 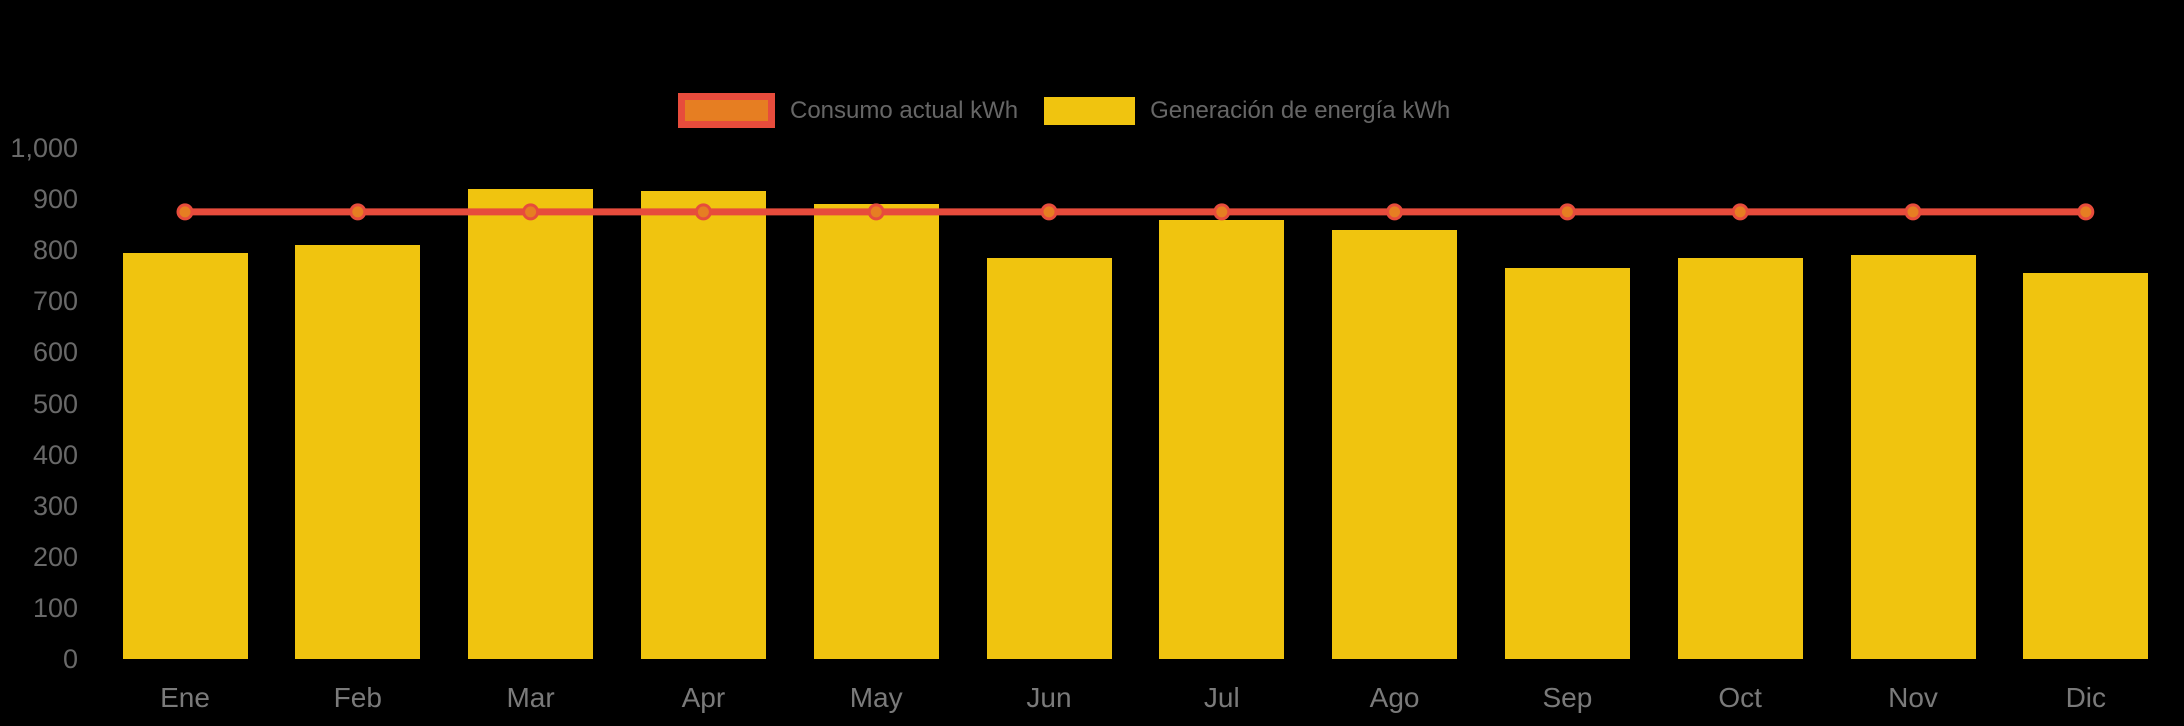 I want to click on y-tick-label-0: 0, so click(x=70, y=659).